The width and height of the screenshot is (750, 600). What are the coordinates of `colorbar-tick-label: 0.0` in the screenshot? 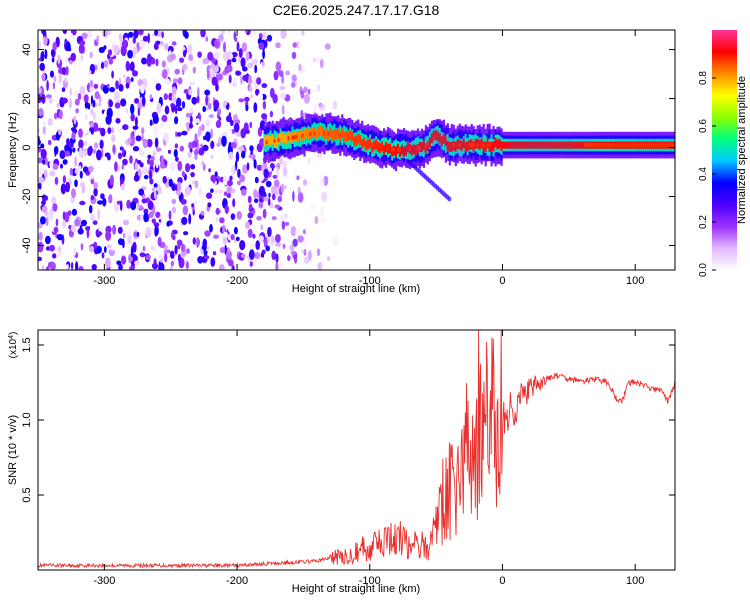 It's located at (703, 270).